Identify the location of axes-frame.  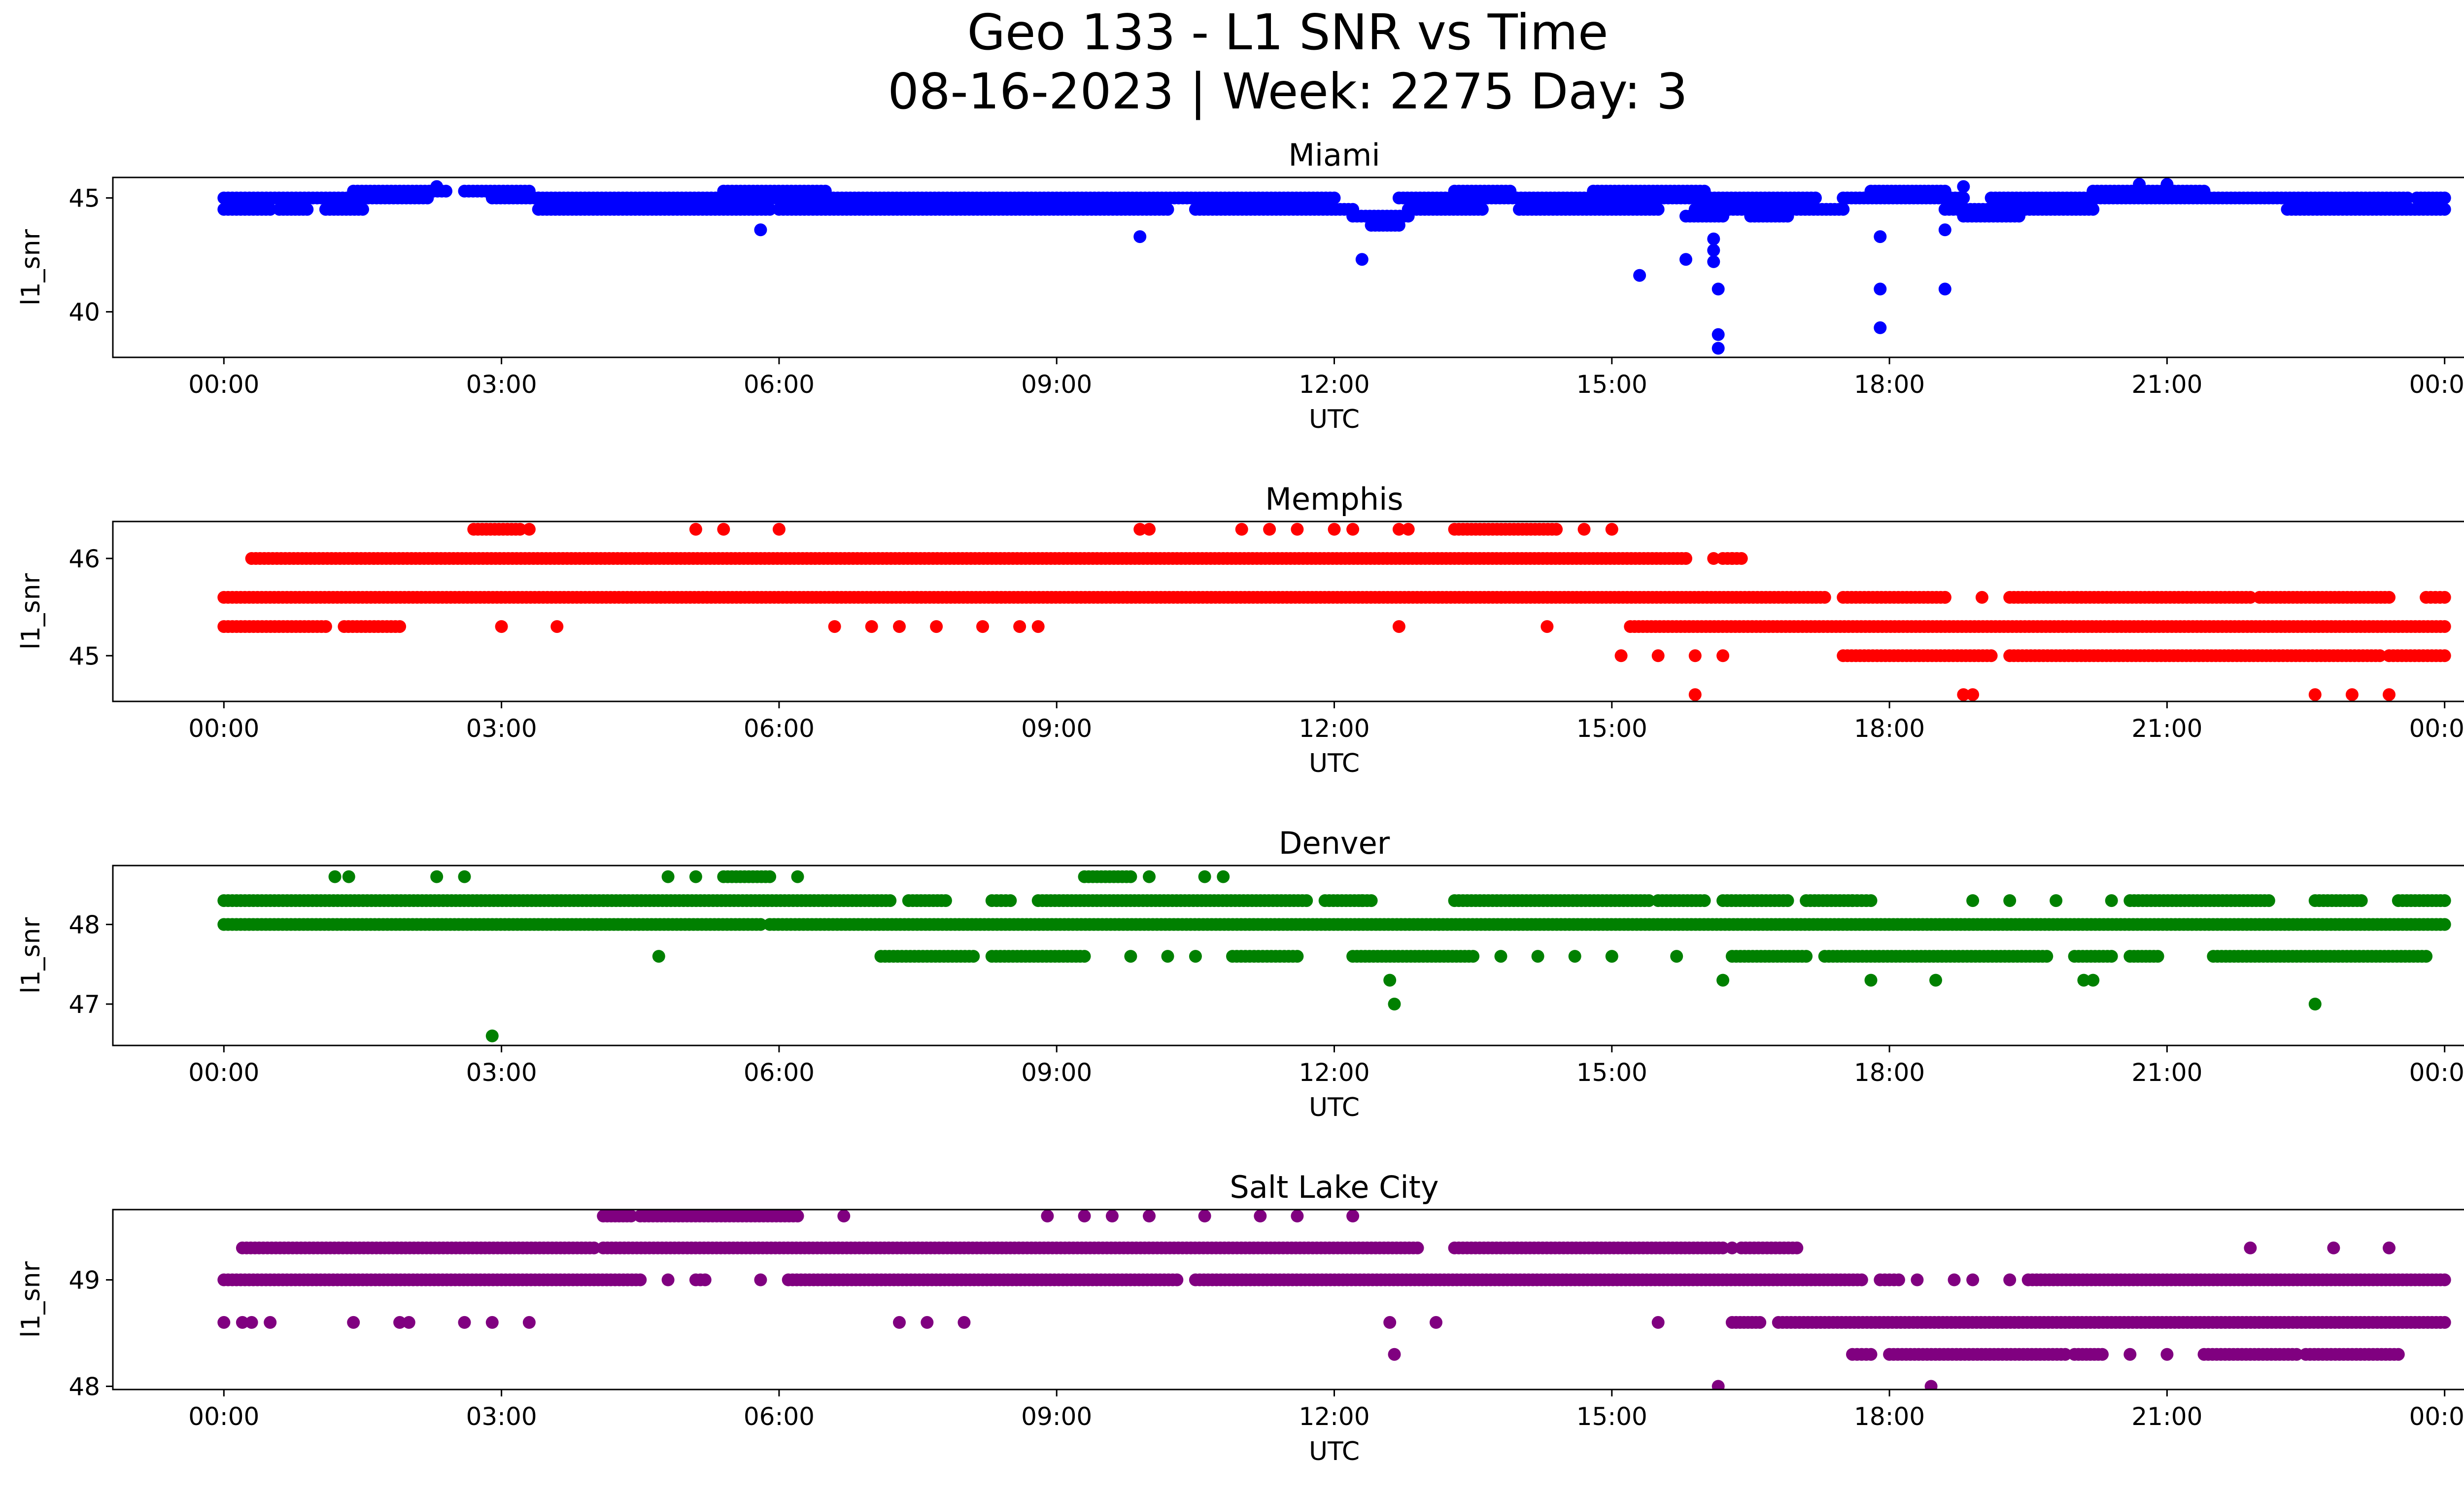
(1288, 1300).